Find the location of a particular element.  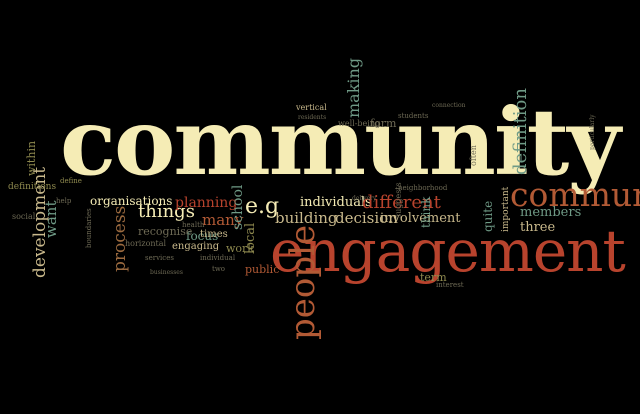

word-form: form is located at coordinates (383, 123).